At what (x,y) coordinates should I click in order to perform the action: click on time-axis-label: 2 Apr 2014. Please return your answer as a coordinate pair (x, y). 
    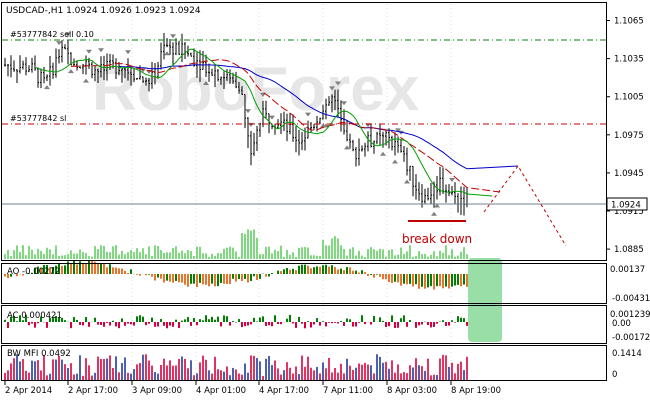
    Looking at the image, I should click on (28, 391).